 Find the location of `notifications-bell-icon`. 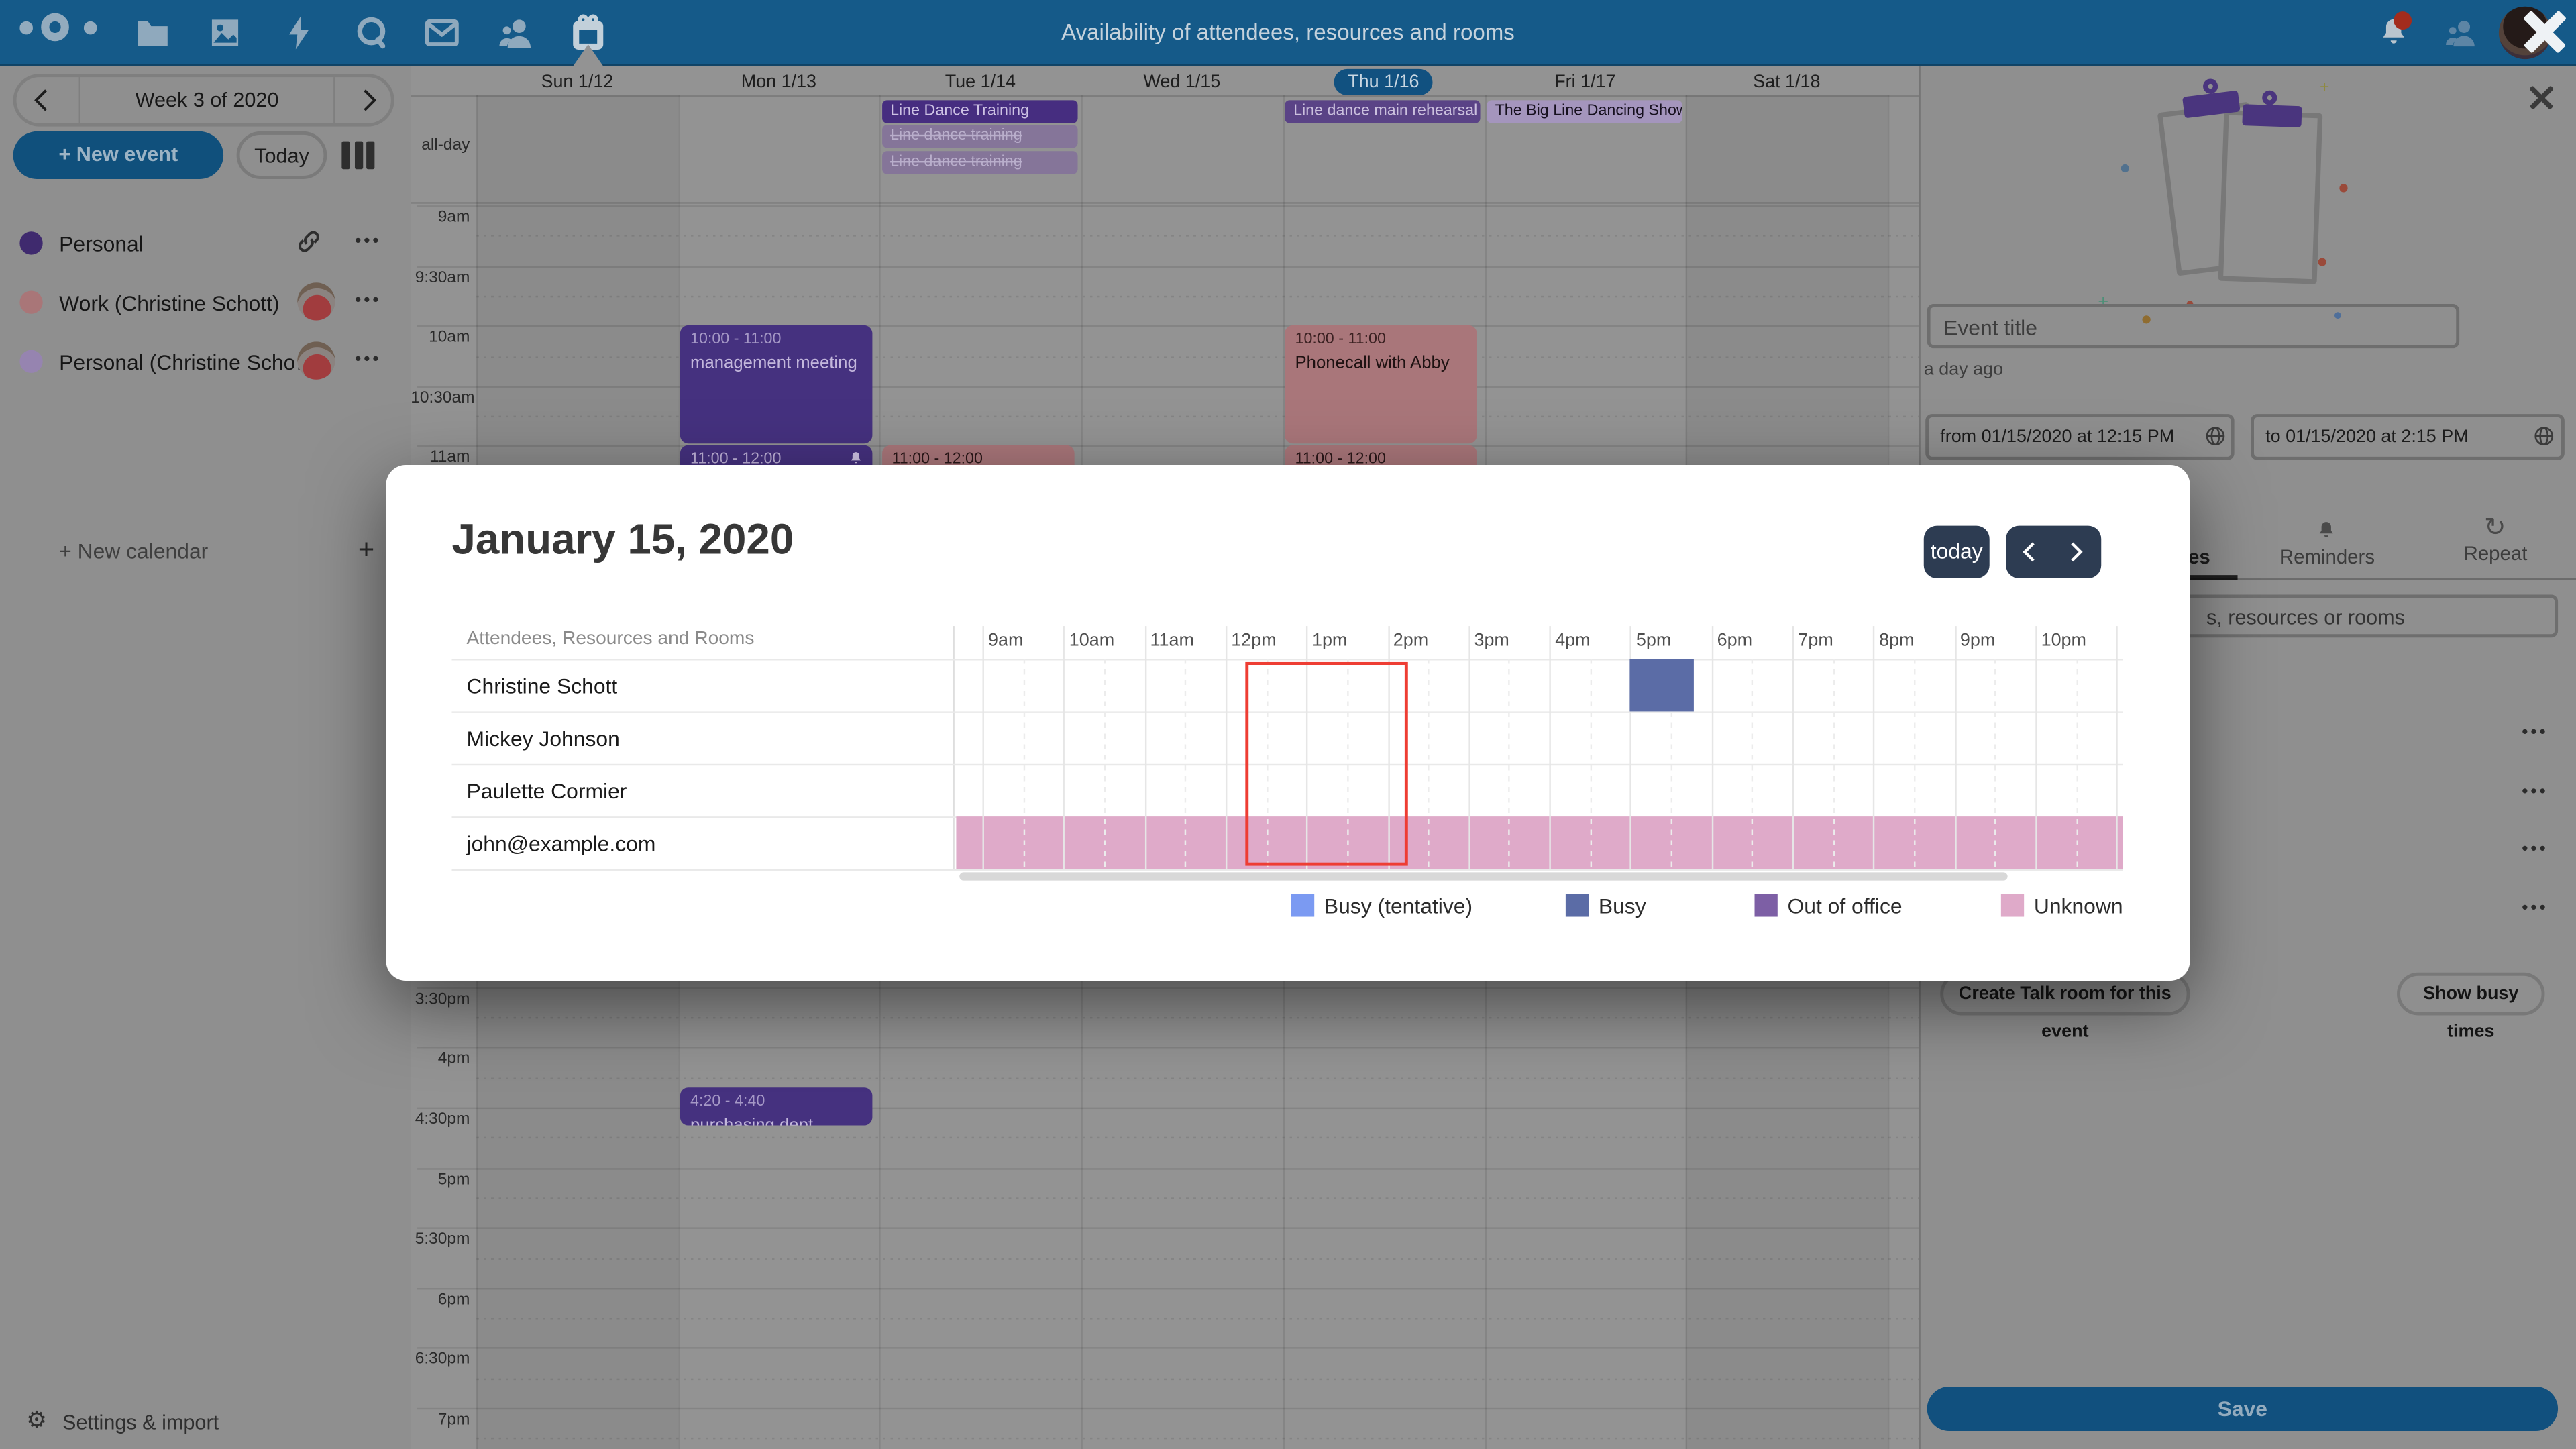

notifications-bell-icon is located at coordinates (2393, 31).